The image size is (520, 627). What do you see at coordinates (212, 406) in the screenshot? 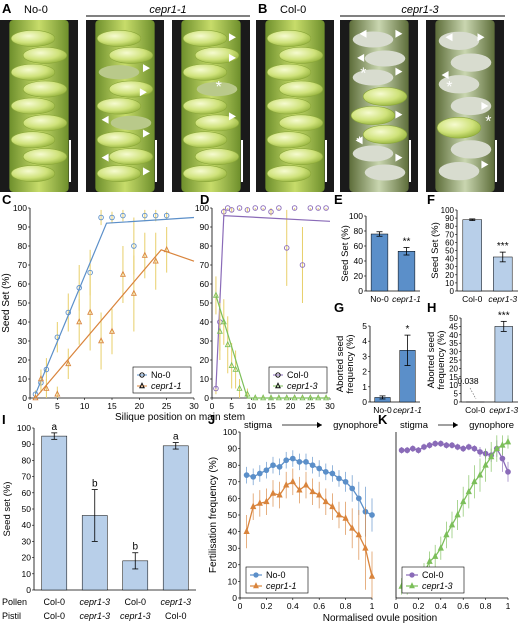
I see `x-tick-label: 0` at bounding box center [212, 406].